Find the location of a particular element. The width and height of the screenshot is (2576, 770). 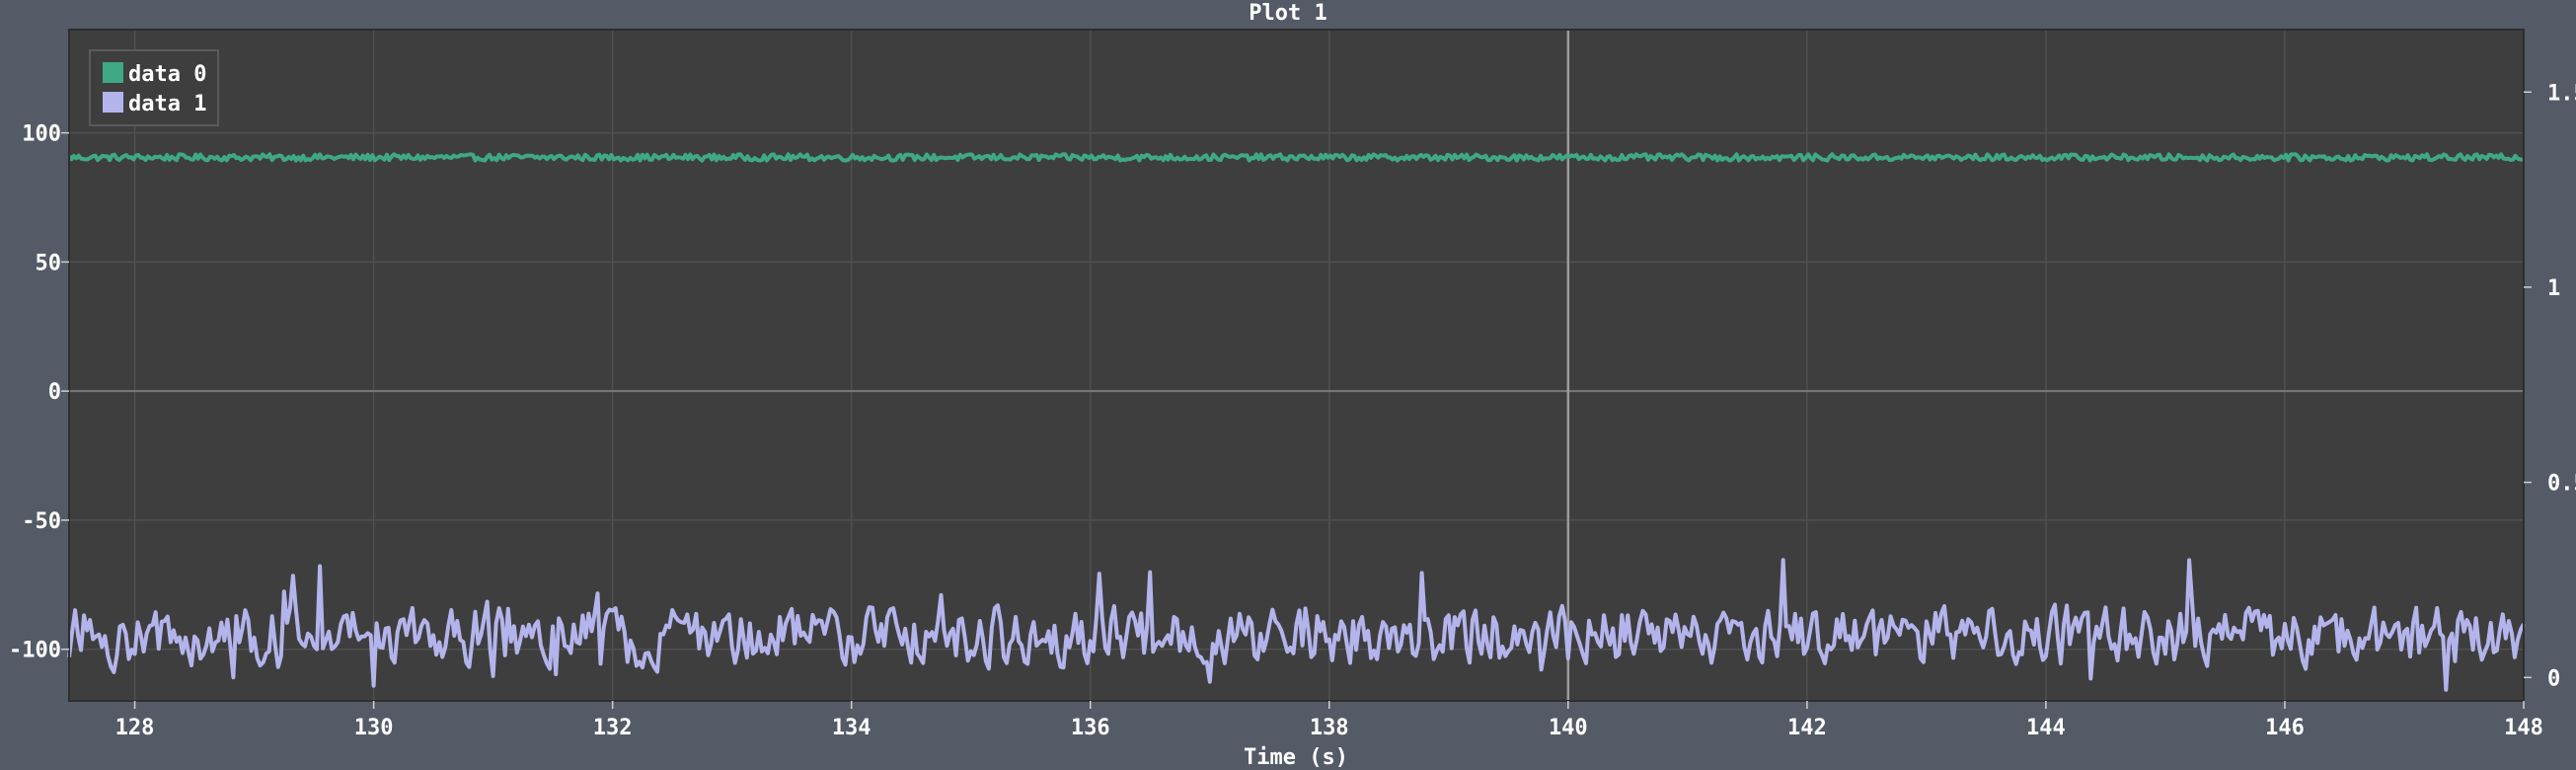

legend-label-data-1: data 1 is located at coordinates (167, 104).